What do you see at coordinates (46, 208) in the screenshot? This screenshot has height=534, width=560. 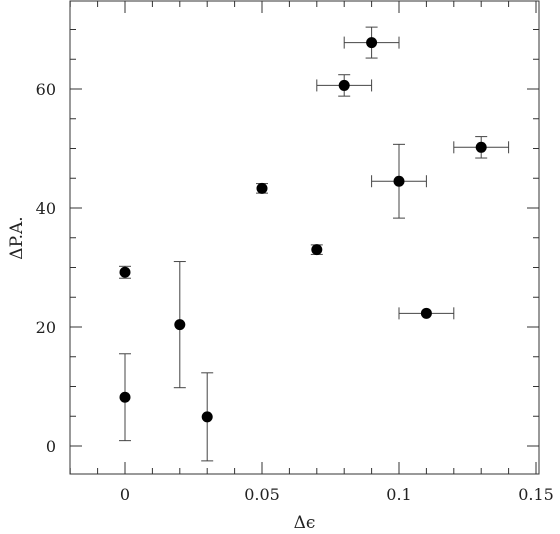 I see `y-tick-label: 40` at bounding box center [46, 208].